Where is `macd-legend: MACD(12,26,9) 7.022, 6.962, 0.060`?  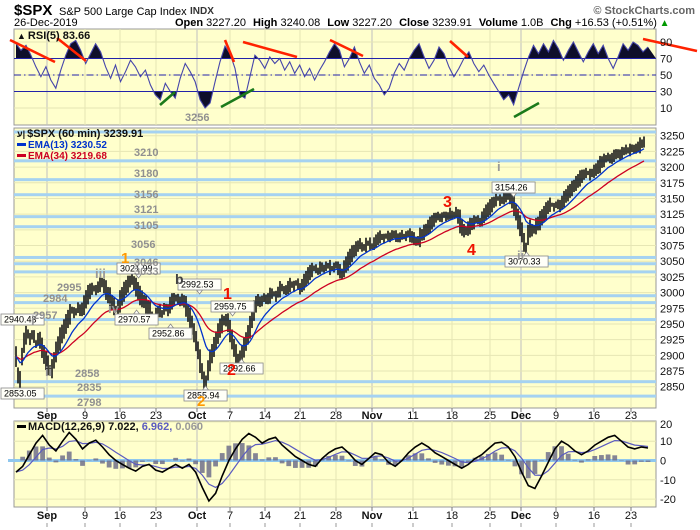 macd-legend: MACD(12,26,9) 7.022, 6.962, 0.060 is located at coordinates (110, 427).